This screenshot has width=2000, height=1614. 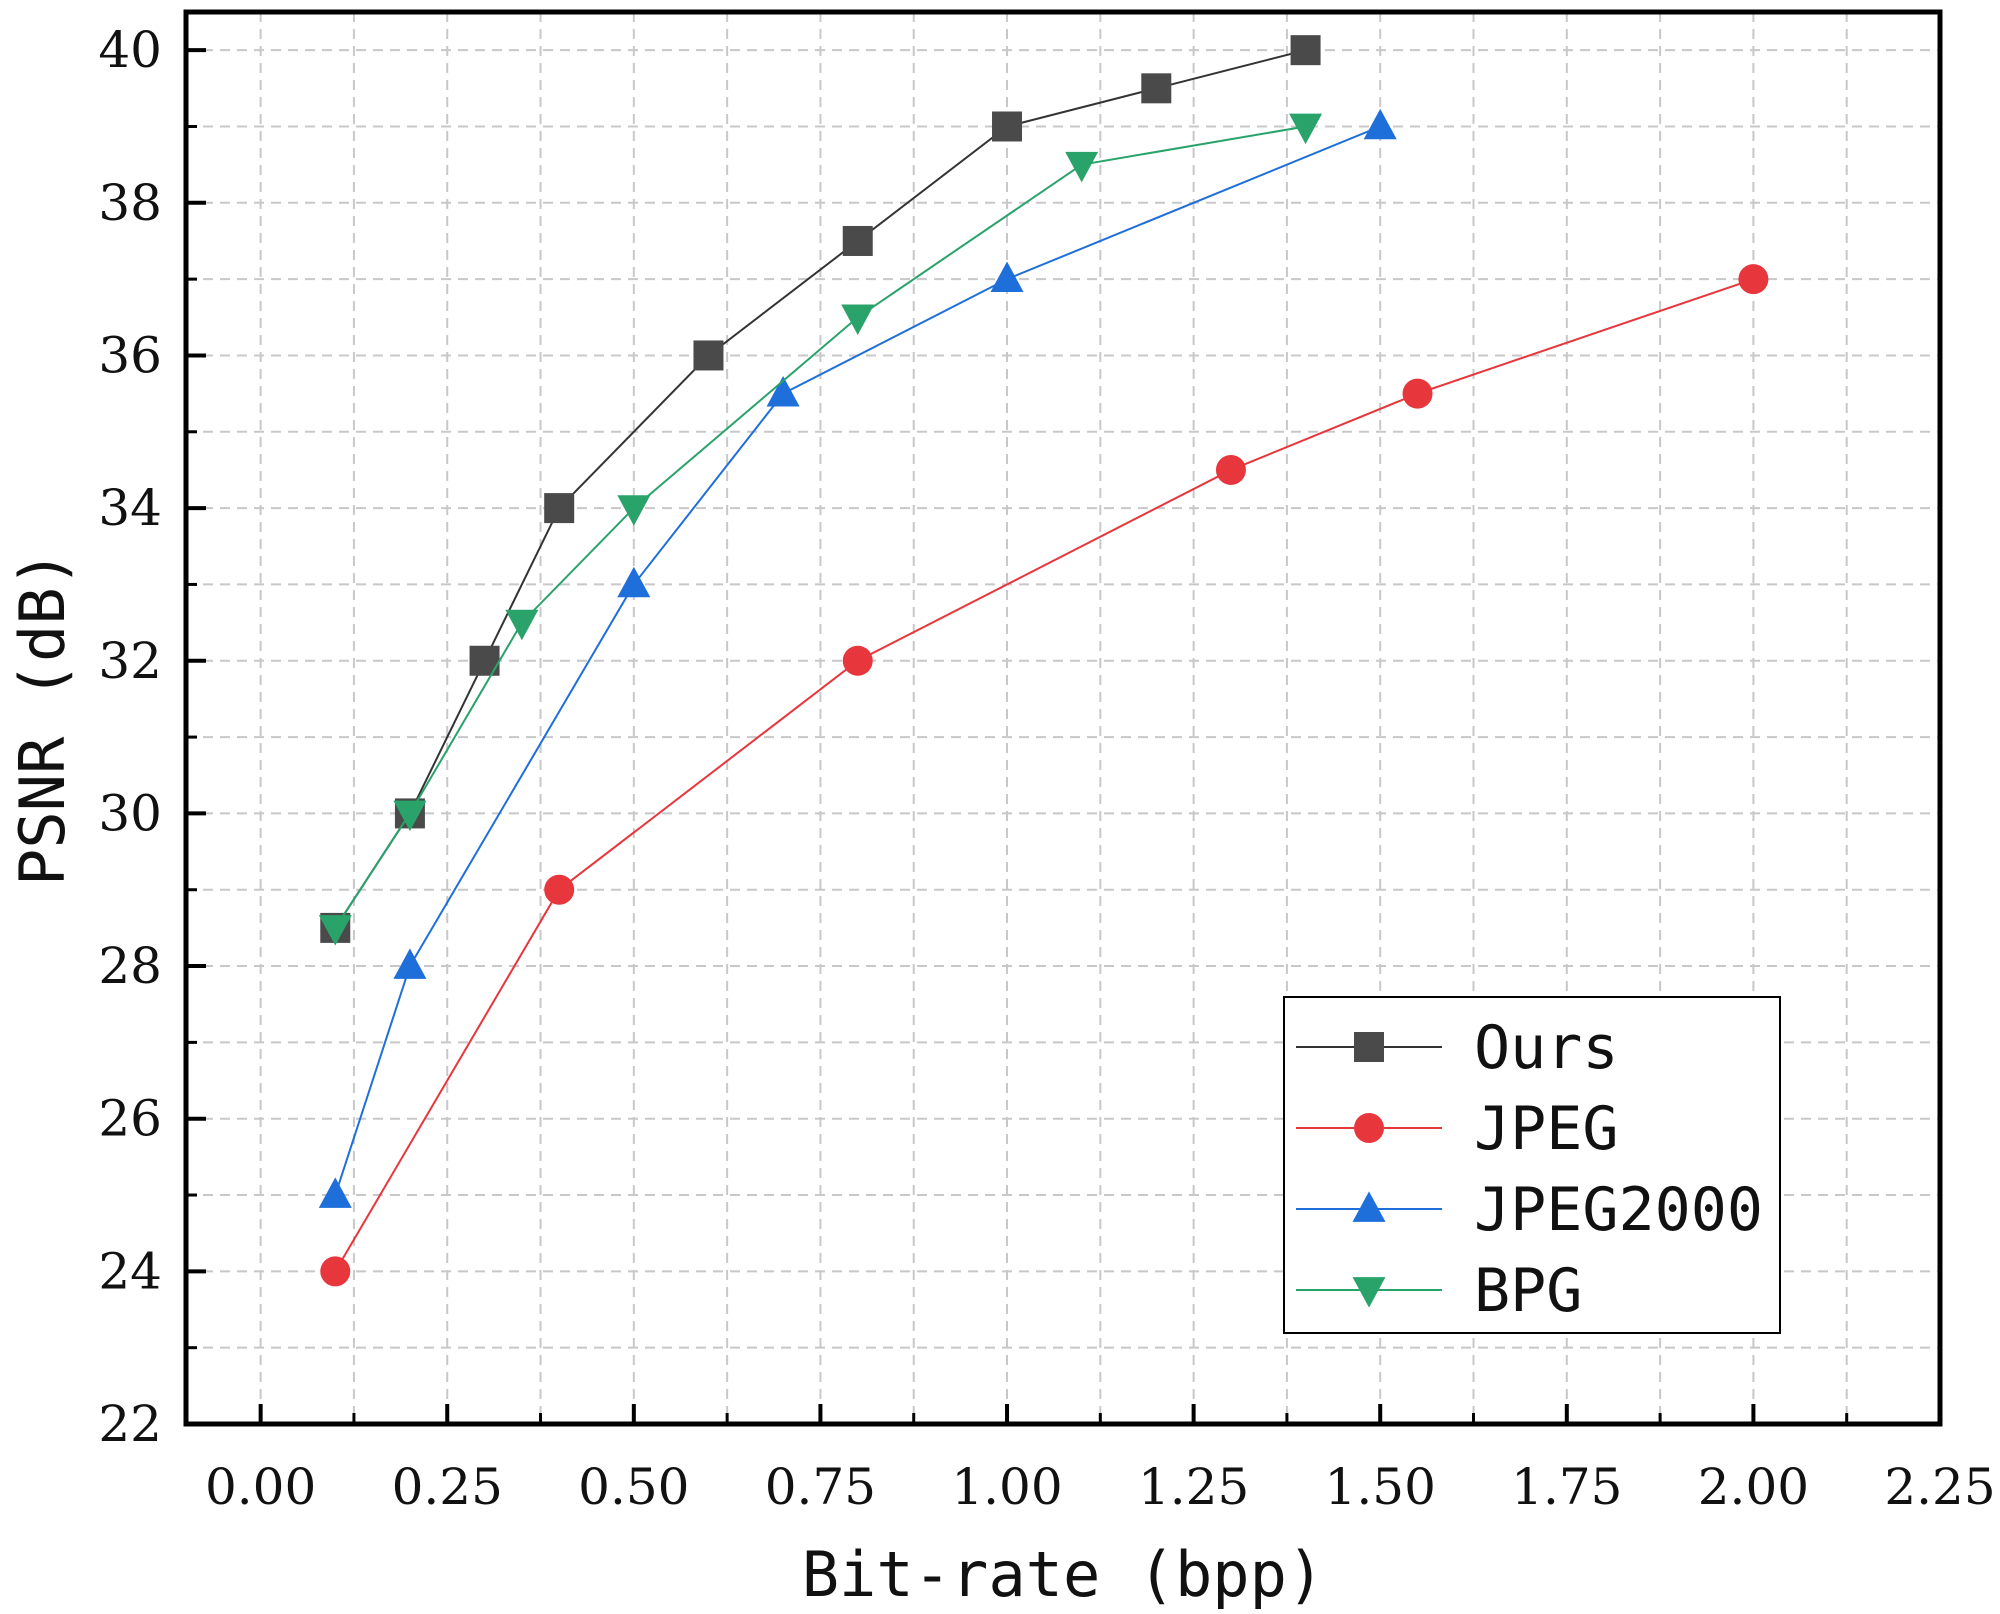 I want to click on legend-label: JPEG, so click(x=1546, y=1129).